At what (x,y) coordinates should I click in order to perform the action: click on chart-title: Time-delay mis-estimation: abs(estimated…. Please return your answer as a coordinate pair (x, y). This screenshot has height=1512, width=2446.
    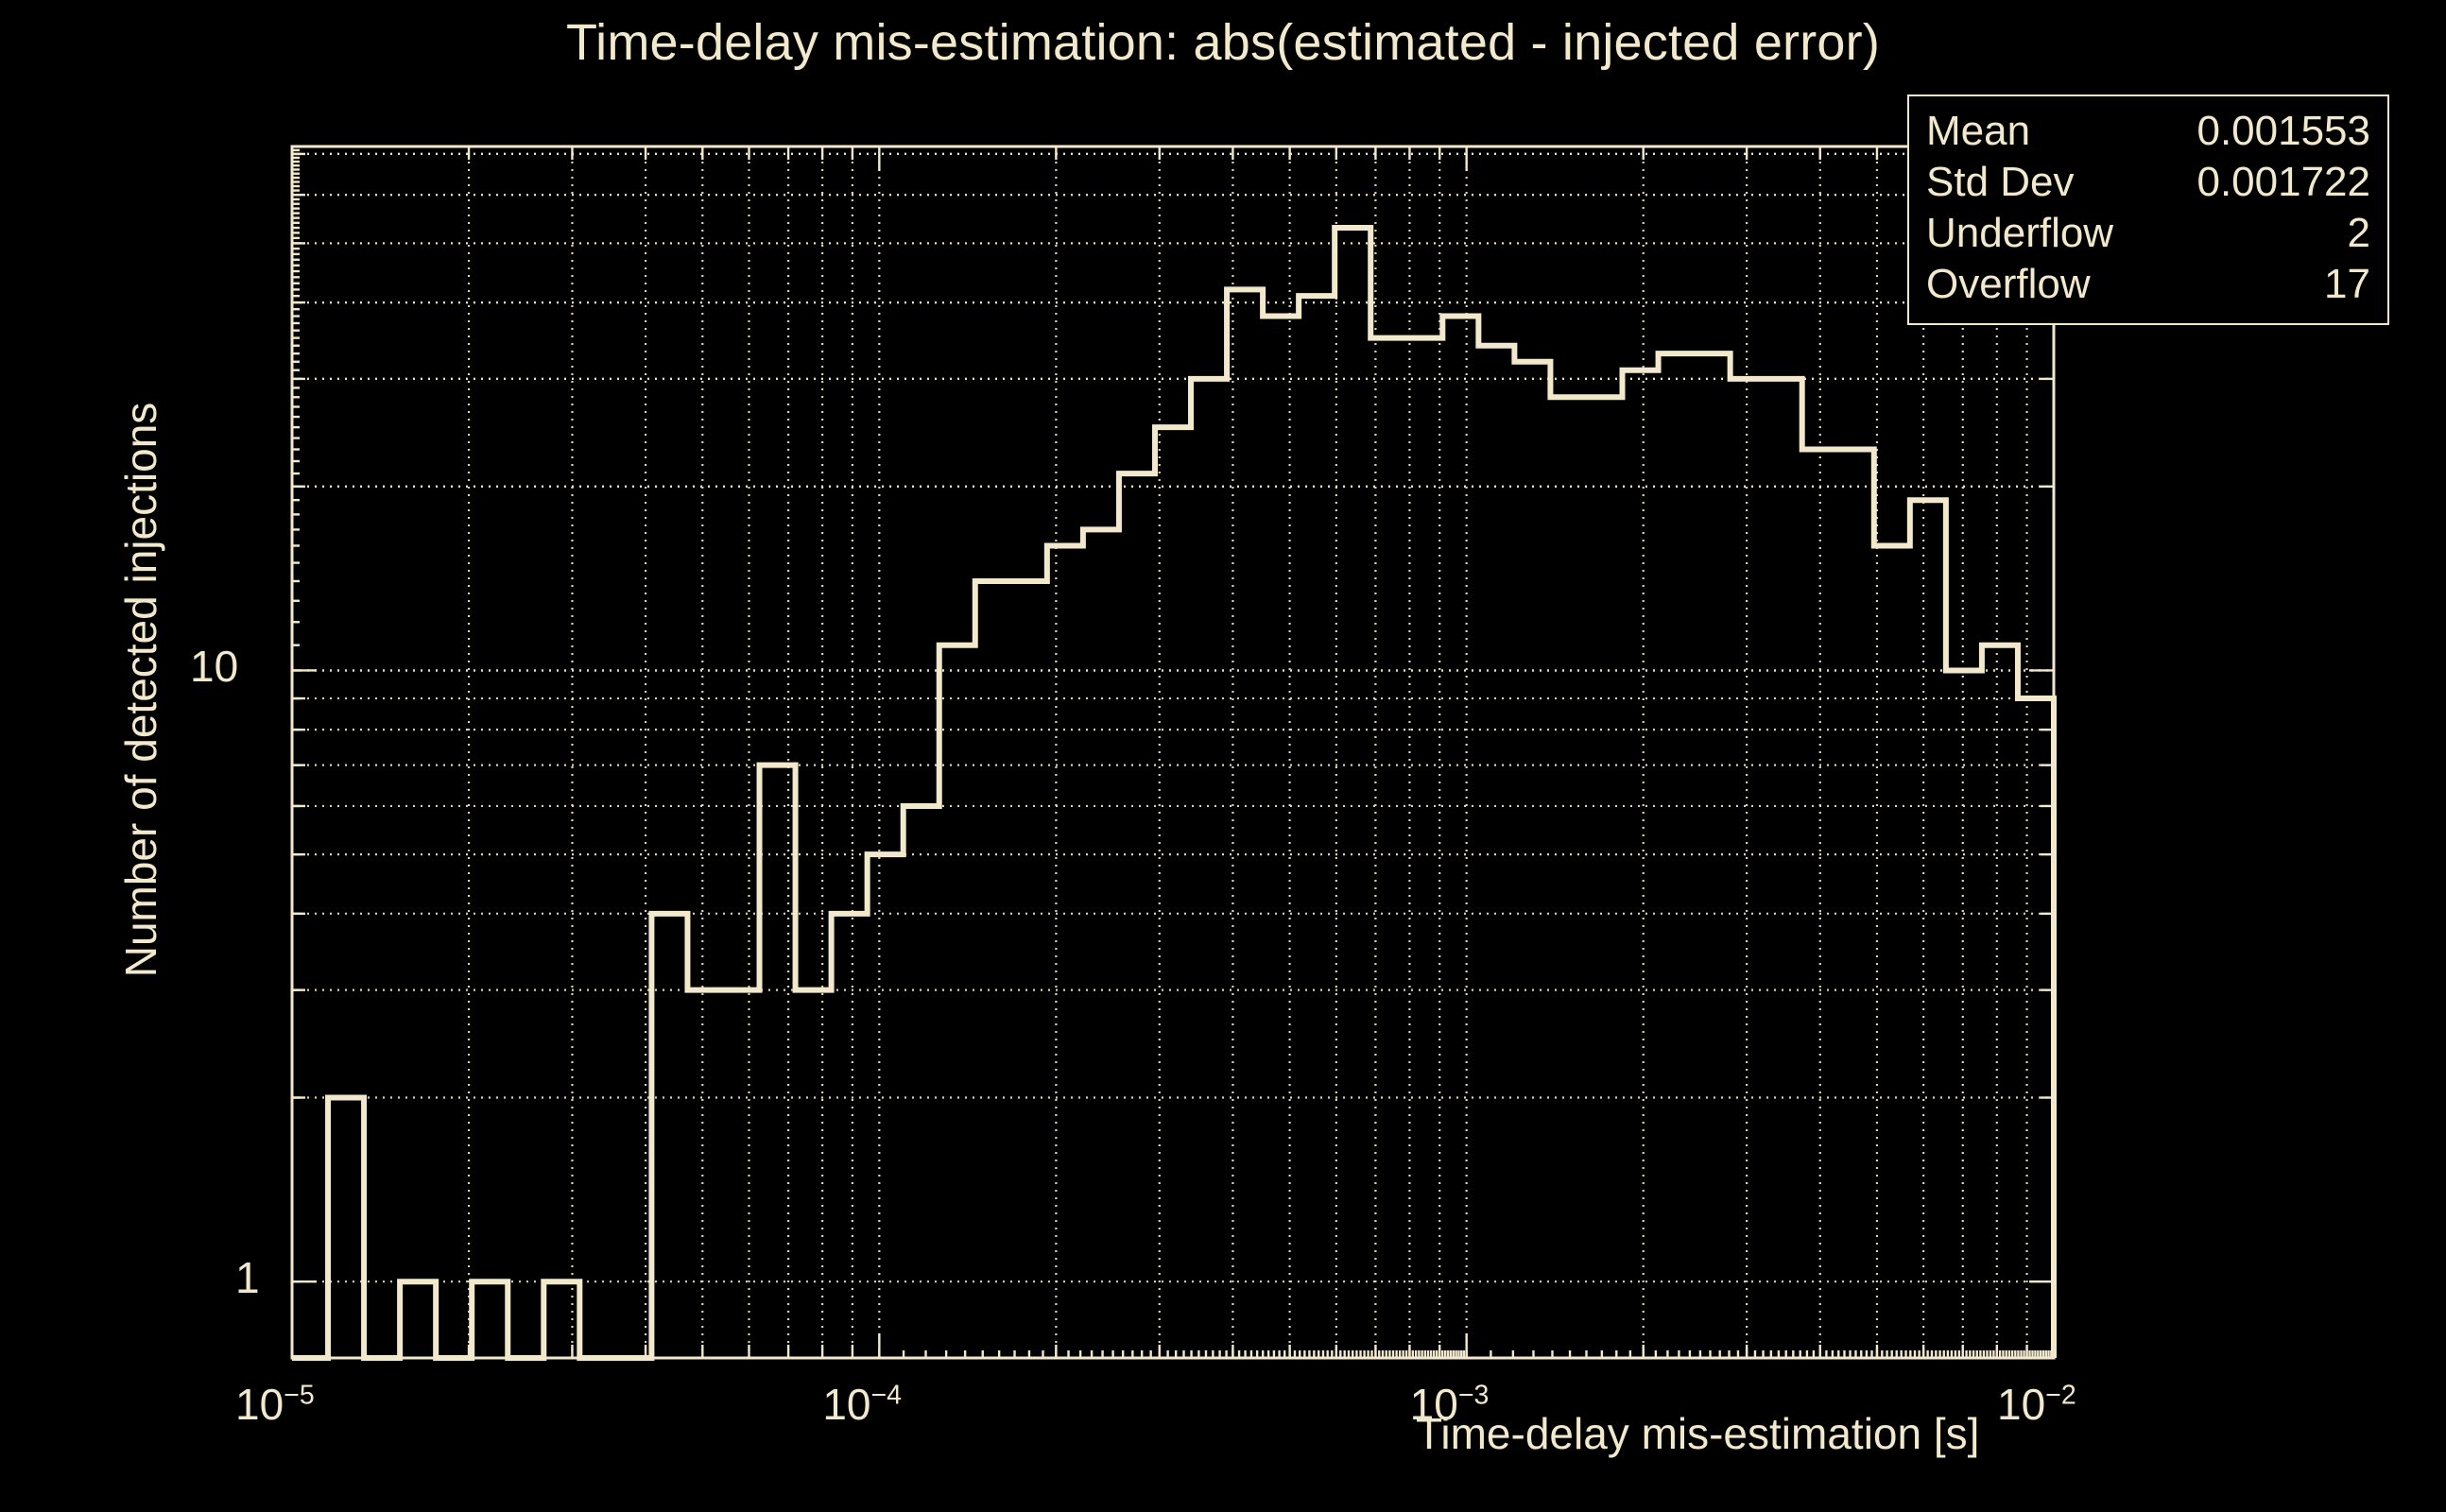
    Looking at the image, I should click on (1223, 42).